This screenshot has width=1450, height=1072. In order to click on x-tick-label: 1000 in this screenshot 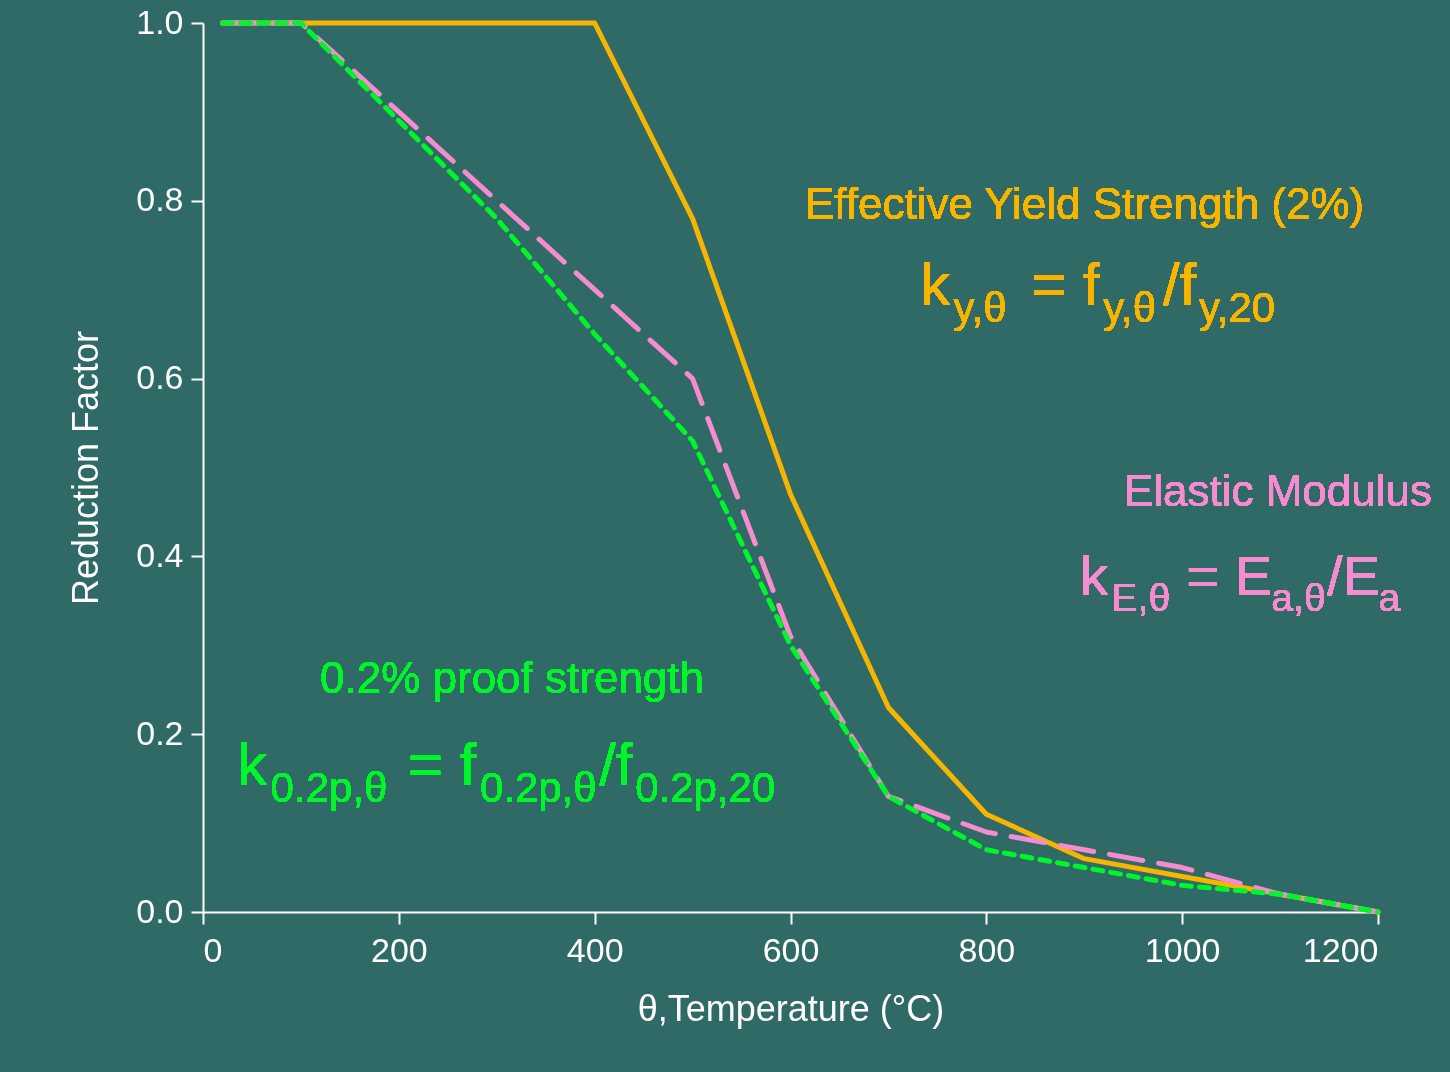, I will do `click(1182, 949)`.